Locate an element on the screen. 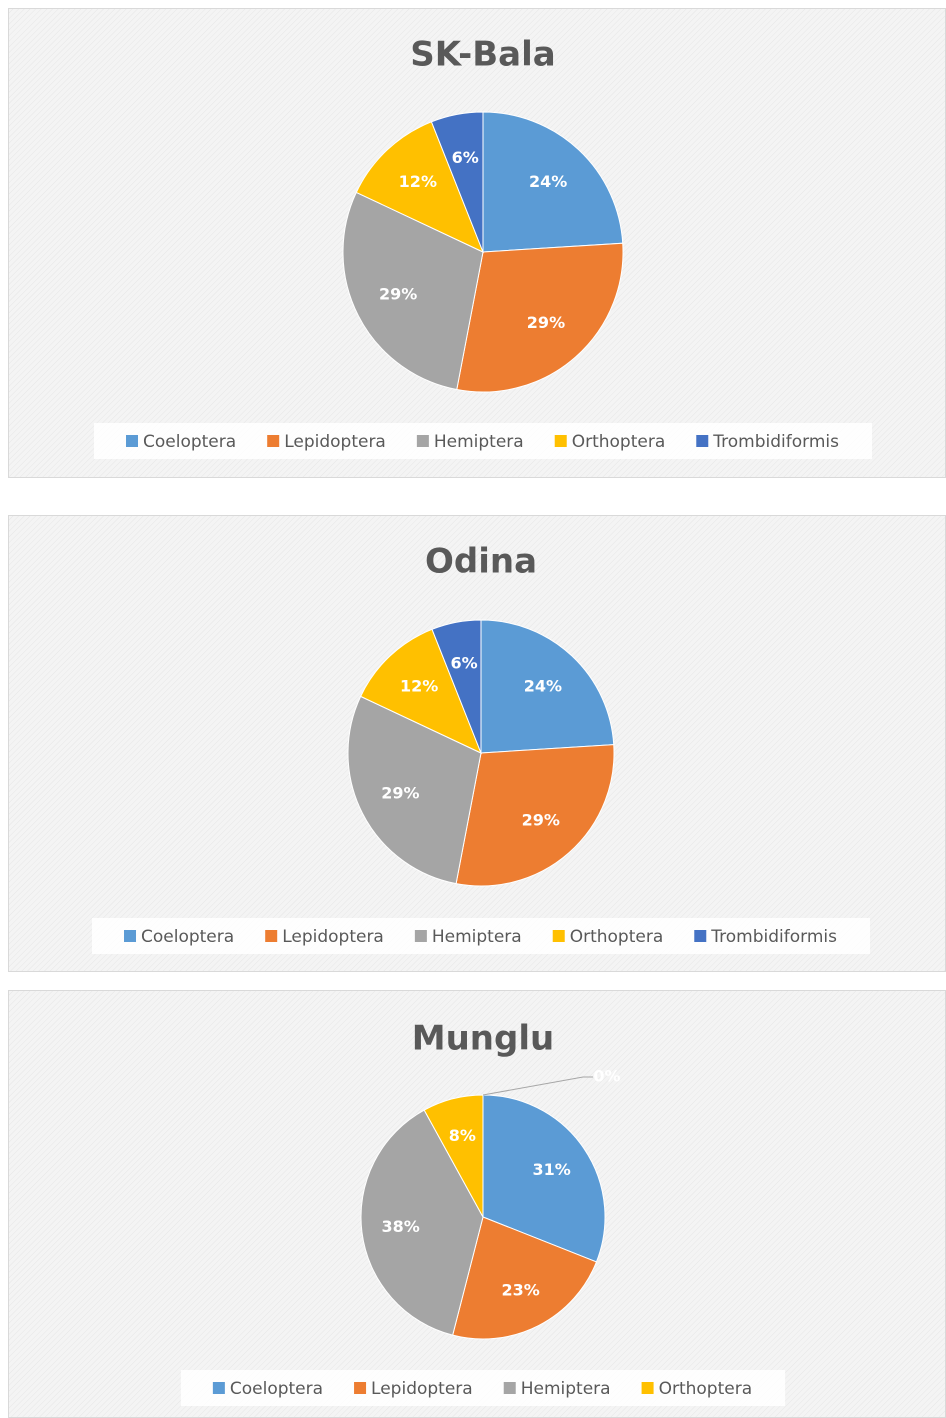 The height and width of the screenshot is (1418, 946). legend: Coeloptera Lepidoptera Hemiptera Orthoptera is located at coordinates (483, 1388).